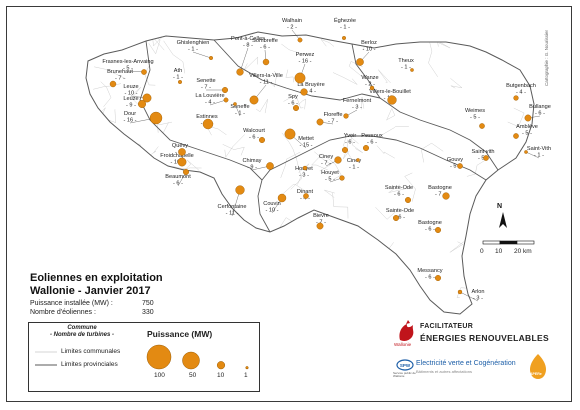 The width and height of the screenshot is (580, 410). I want to click on power-marker-dinant, so click(306, 196).